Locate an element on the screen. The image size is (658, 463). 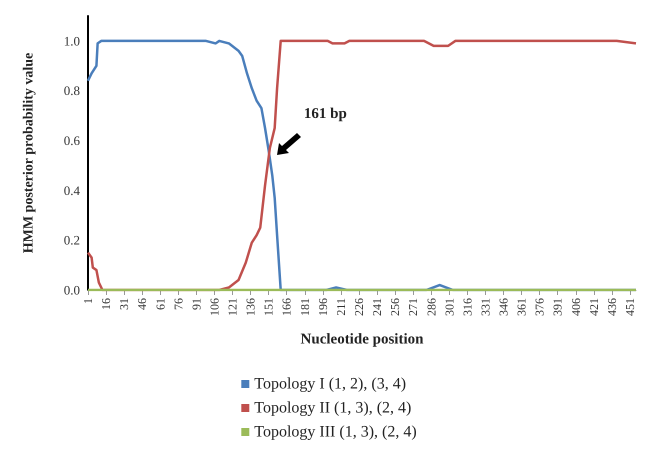
y-tick-label: 0.8 is located at coordinates (72, 90).